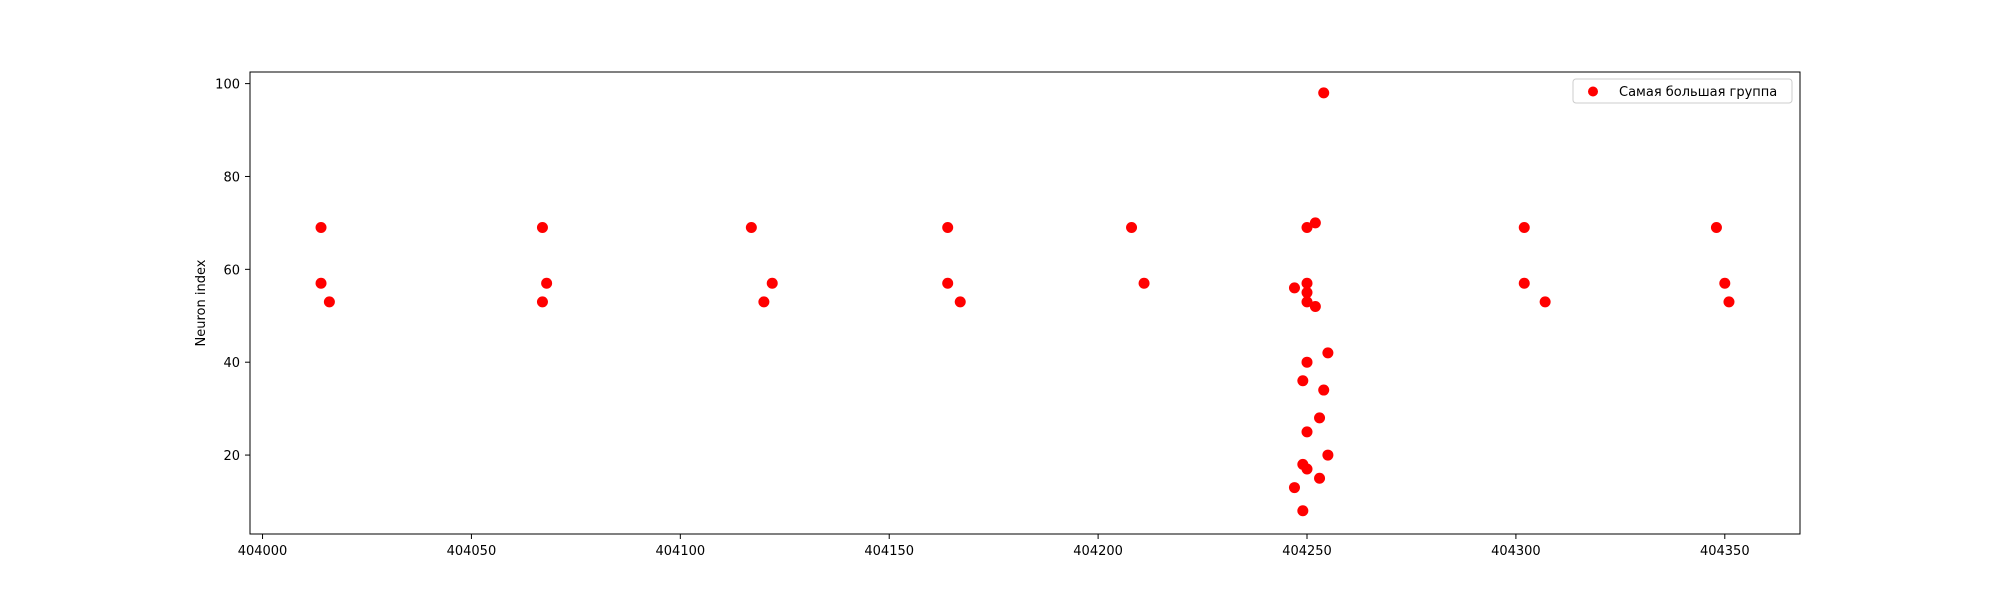  Describe the element at coordinates (889, 551) in the screenshot. I see `x-tick-label: 404150` at that location.